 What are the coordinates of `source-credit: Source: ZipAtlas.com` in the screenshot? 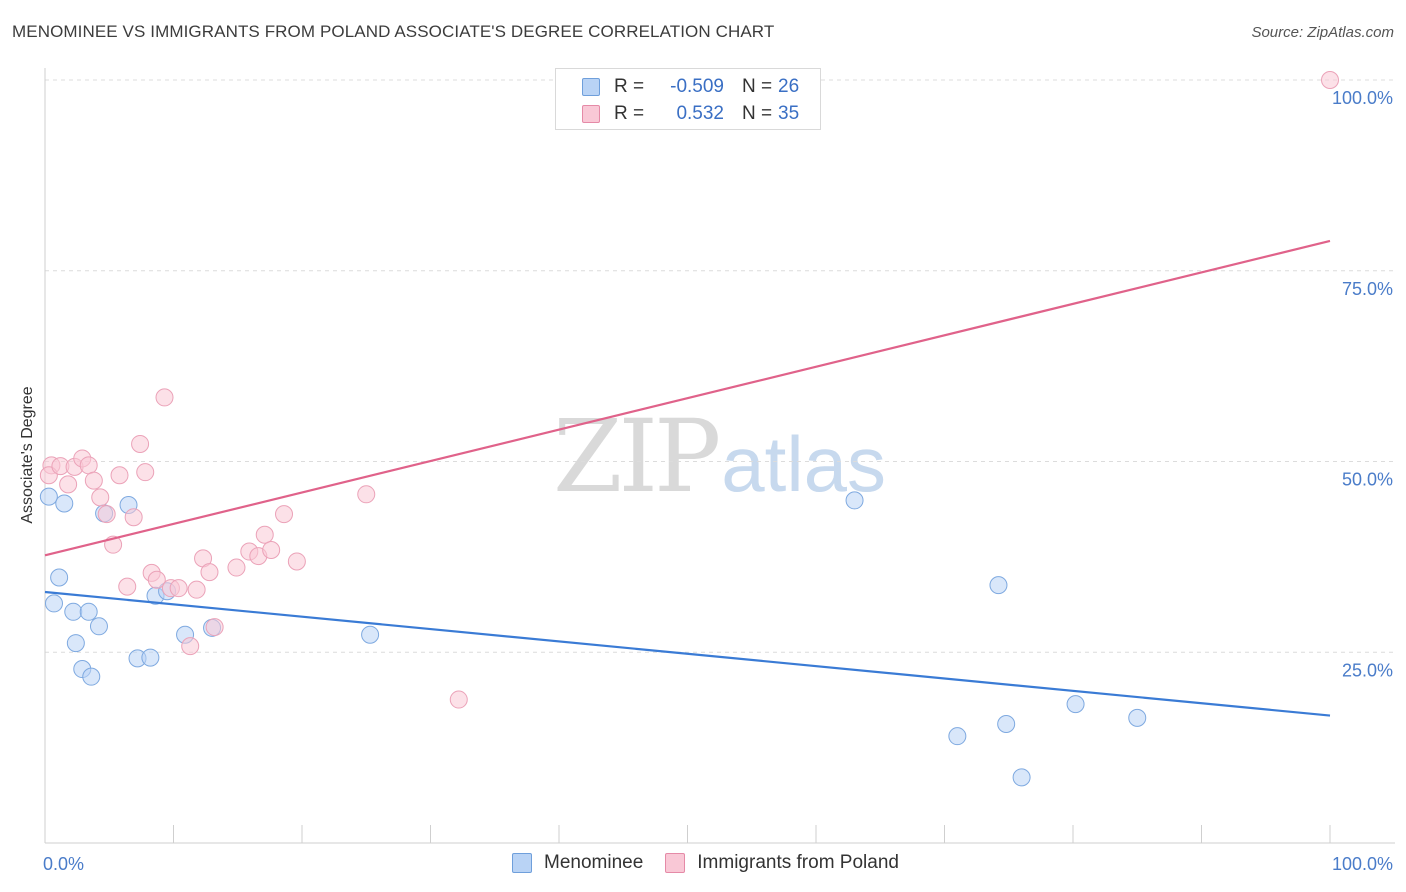 It's located at (1322, 32).